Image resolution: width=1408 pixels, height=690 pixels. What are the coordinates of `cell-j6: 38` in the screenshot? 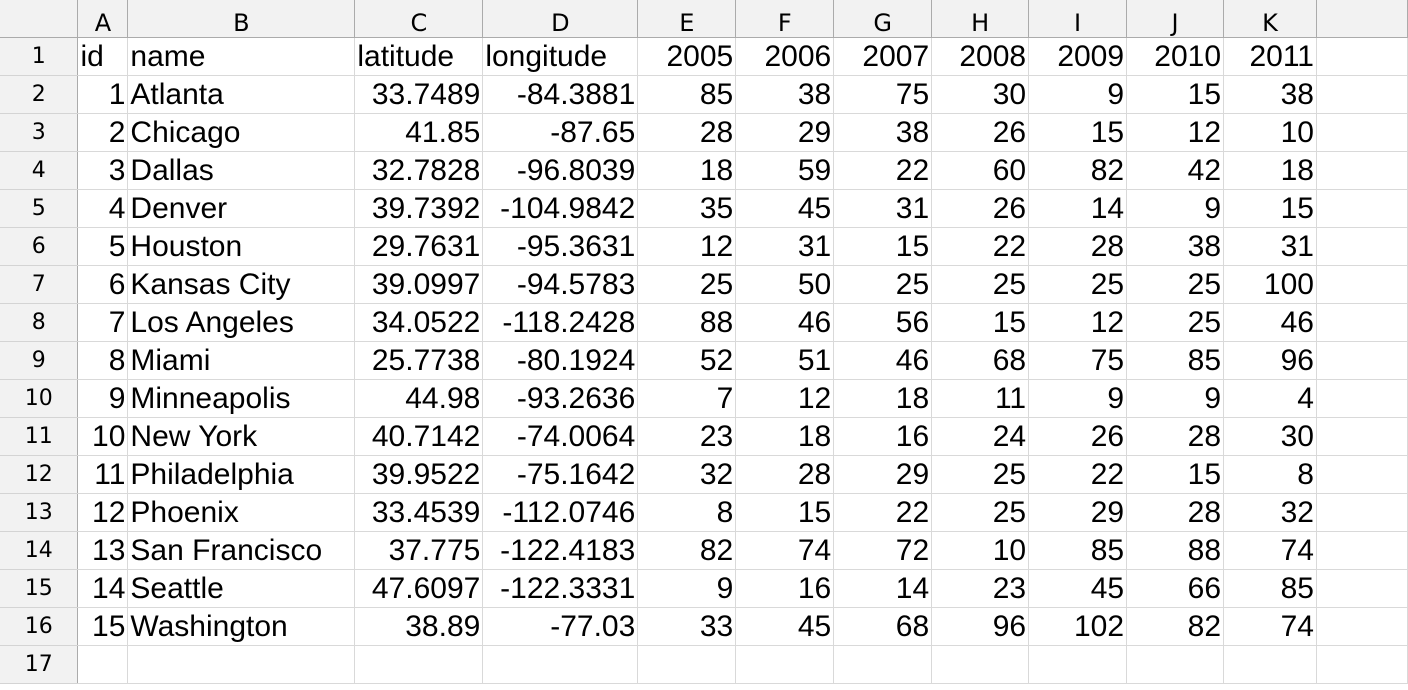 It's located at (1175, 246).